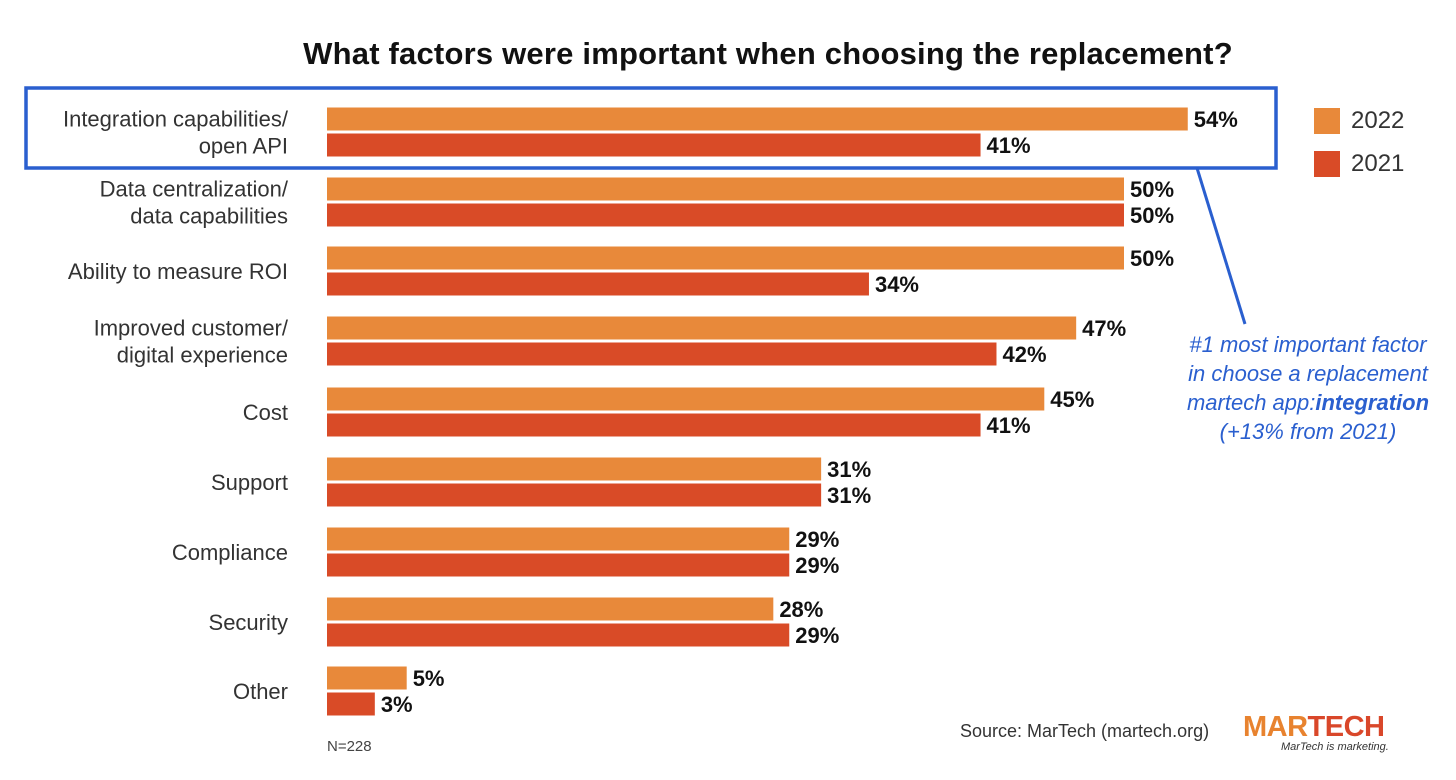  Describe the element at coordinates (191, 328) in the screenshot. I see `category-label-line: Improved customer/` at that location.